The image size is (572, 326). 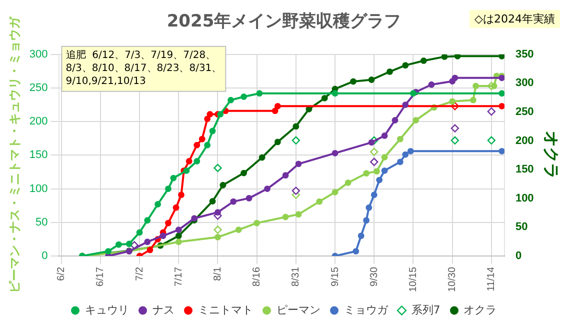 What do you see at coordinates (257, 276) in the screenshot?
I see `x-tick-label: 8/16` at bounding box center [257, 276].